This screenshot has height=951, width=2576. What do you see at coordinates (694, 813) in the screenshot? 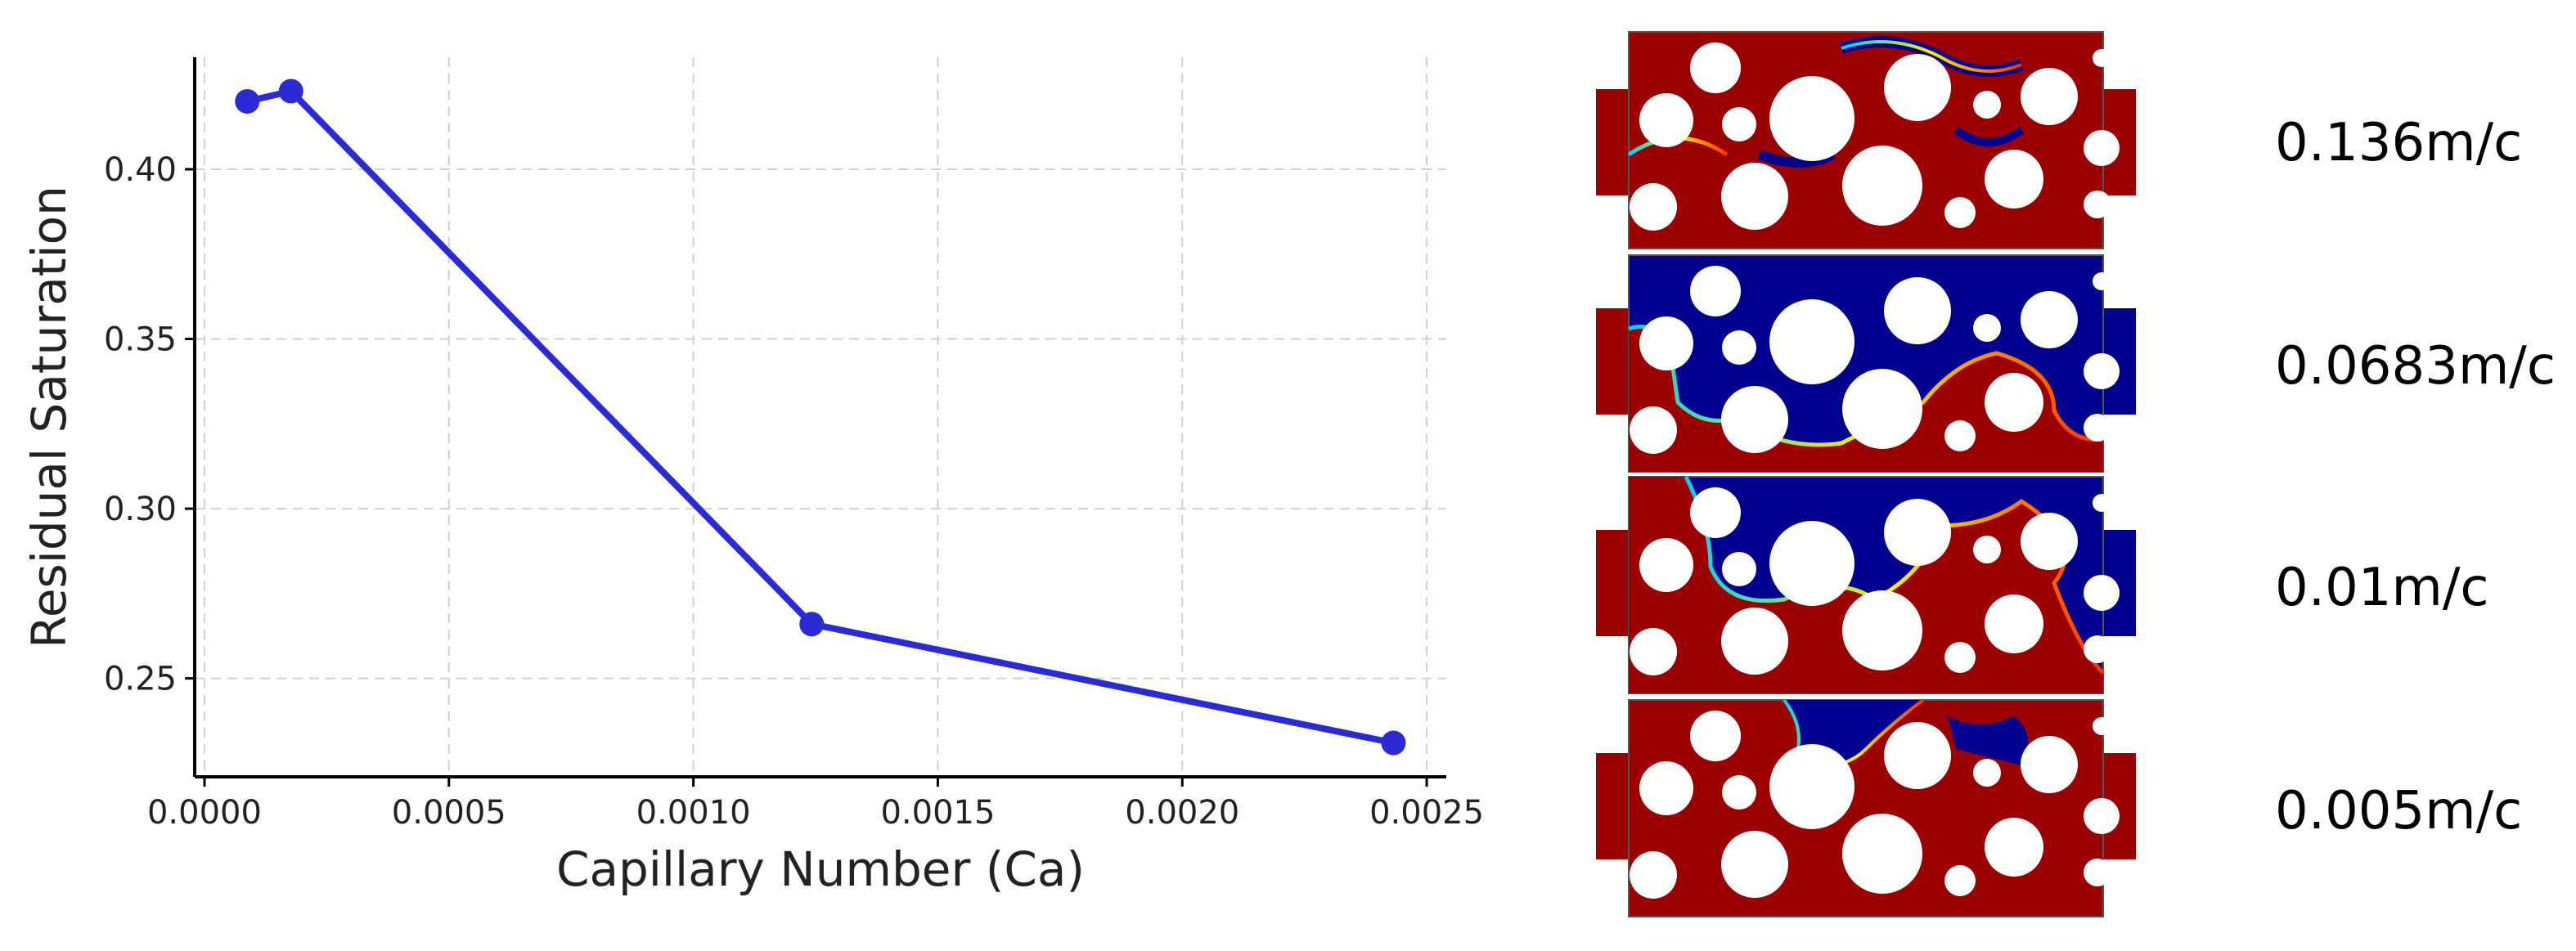
I see `x-tick-label: 0.0010` at bounding box center [694, 813].